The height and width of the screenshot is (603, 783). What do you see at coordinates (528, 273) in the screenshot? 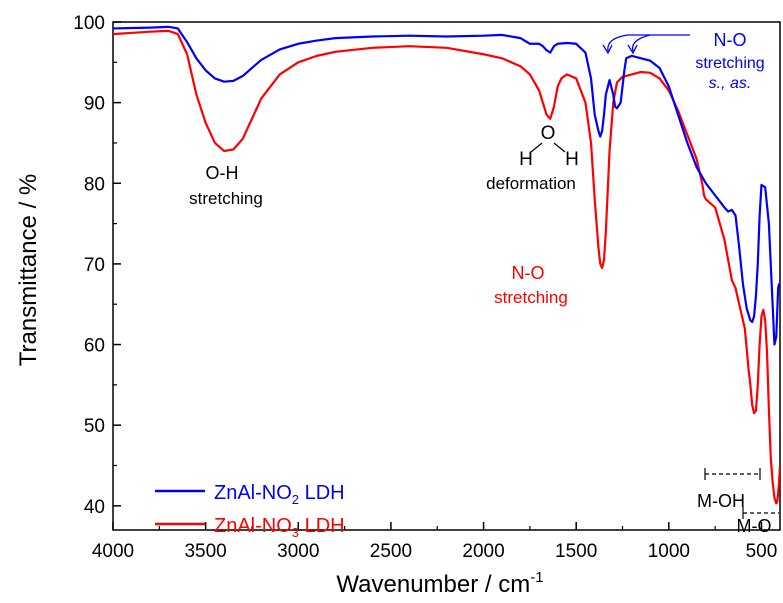
I see `annotation-no-red-title: N-O` at bounding box center [528, 273].